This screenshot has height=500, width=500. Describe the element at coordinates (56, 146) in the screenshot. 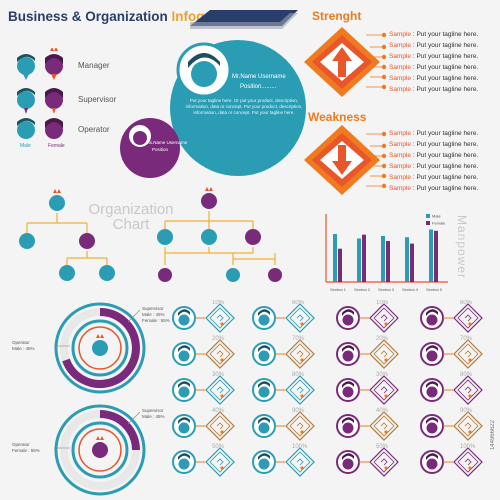

I see `female-label: Female` at that location.